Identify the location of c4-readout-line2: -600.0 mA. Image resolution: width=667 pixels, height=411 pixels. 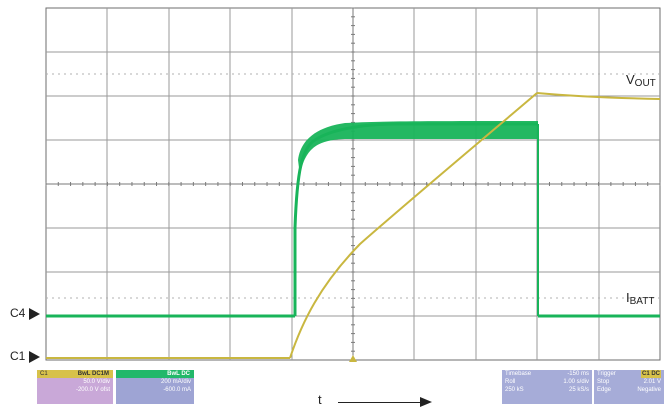
(155, 390).